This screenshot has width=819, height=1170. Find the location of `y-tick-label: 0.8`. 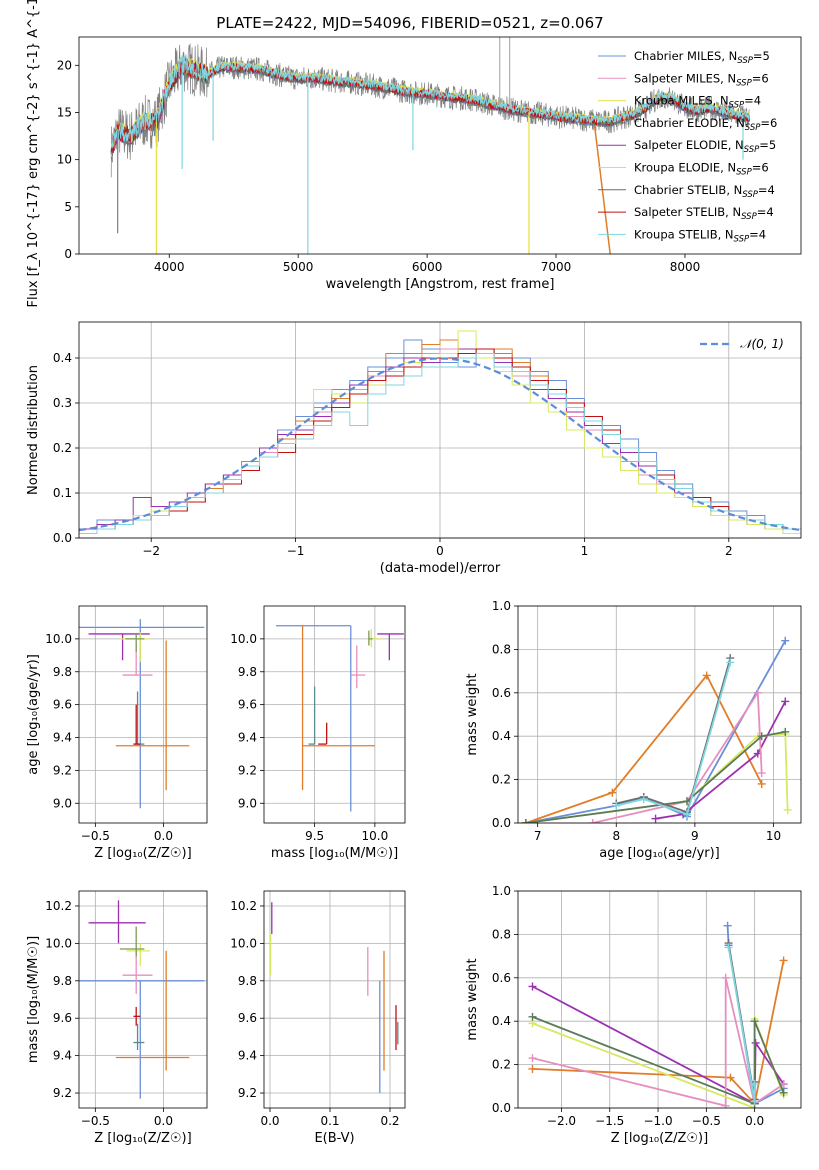

y-tick-label: 0.8 is located at coordinates (501, 934).